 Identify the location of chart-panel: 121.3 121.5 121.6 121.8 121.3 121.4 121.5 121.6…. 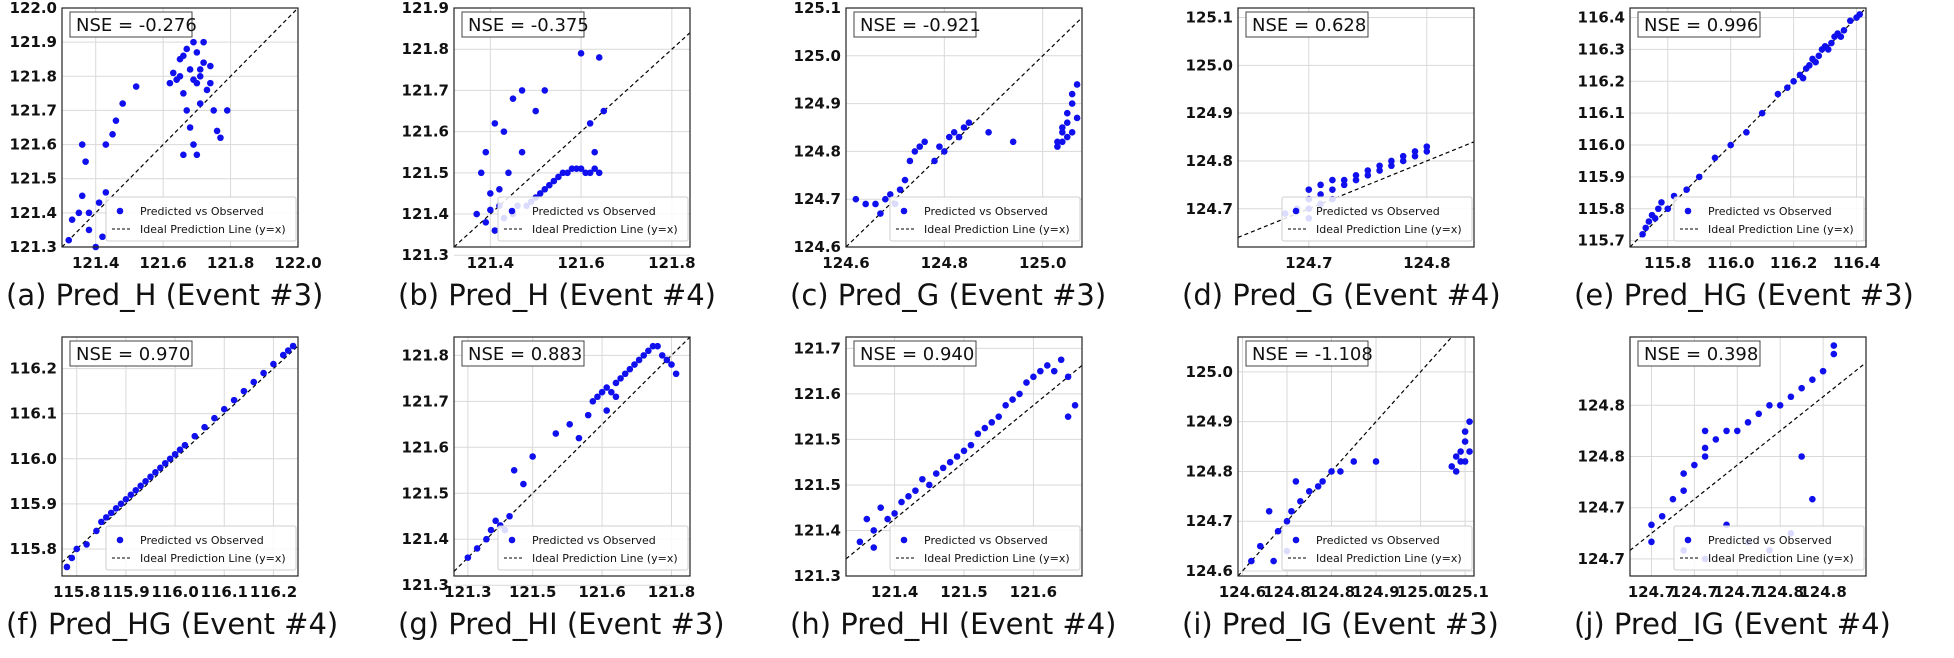
(587, 493).